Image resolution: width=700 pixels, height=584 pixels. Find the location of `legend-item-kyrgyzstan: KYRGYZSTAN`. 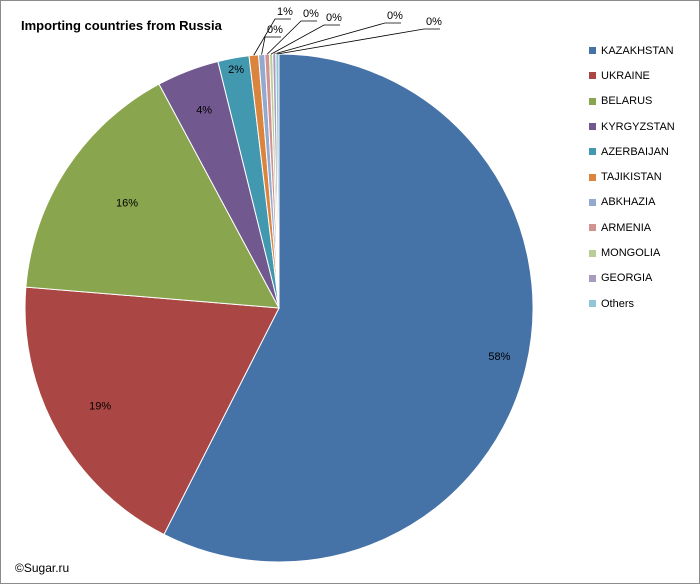

legend-item-kyrgyzstan: KYRGYZSTAN is located at coordinates (642, 126).